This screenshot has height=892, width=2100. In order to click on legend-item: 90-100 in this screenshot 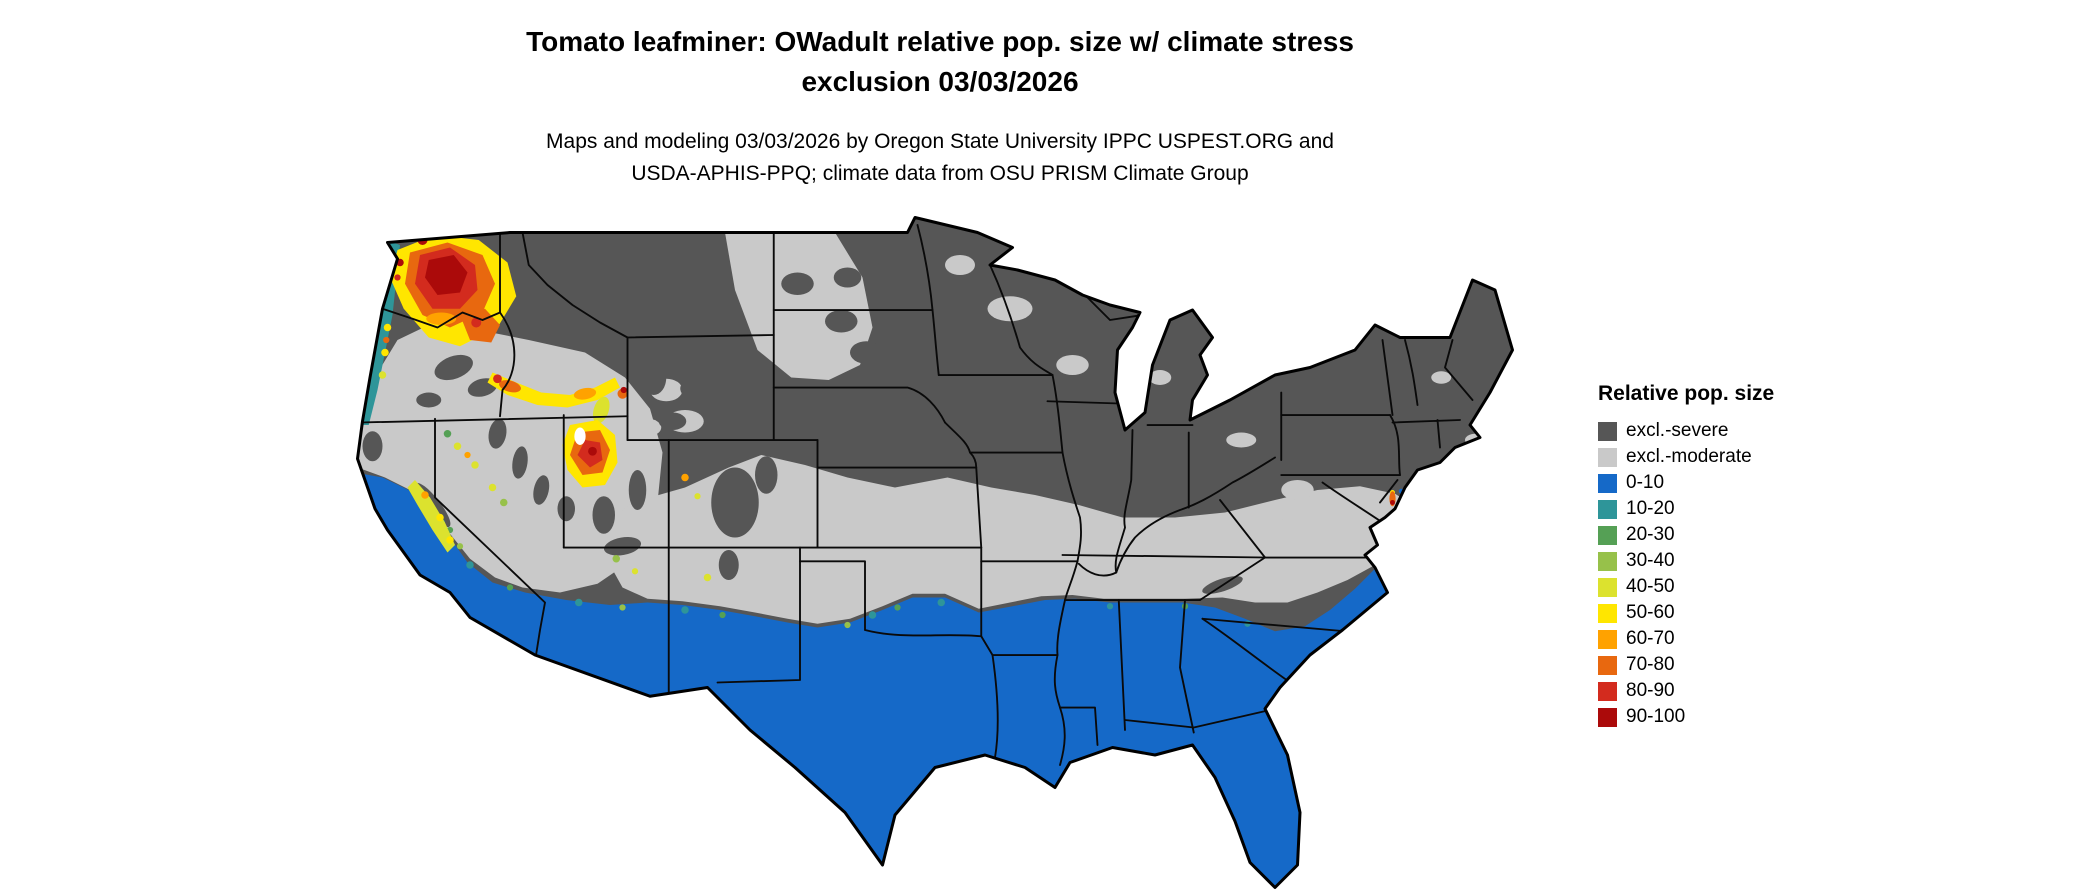, I will do `click(1748, 717)`.